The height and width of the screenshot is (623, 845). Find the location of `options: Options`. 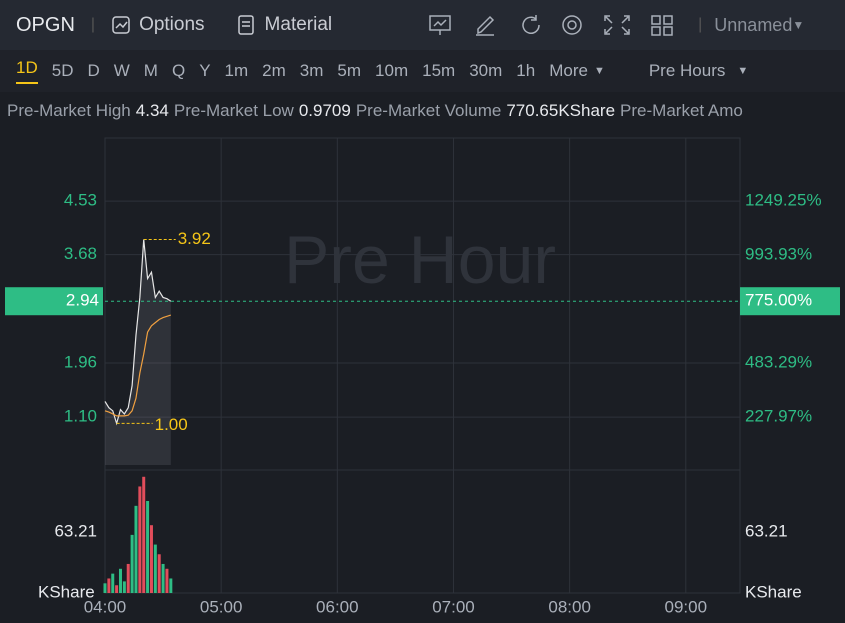

options: Options is located at coordinates (172, 24).